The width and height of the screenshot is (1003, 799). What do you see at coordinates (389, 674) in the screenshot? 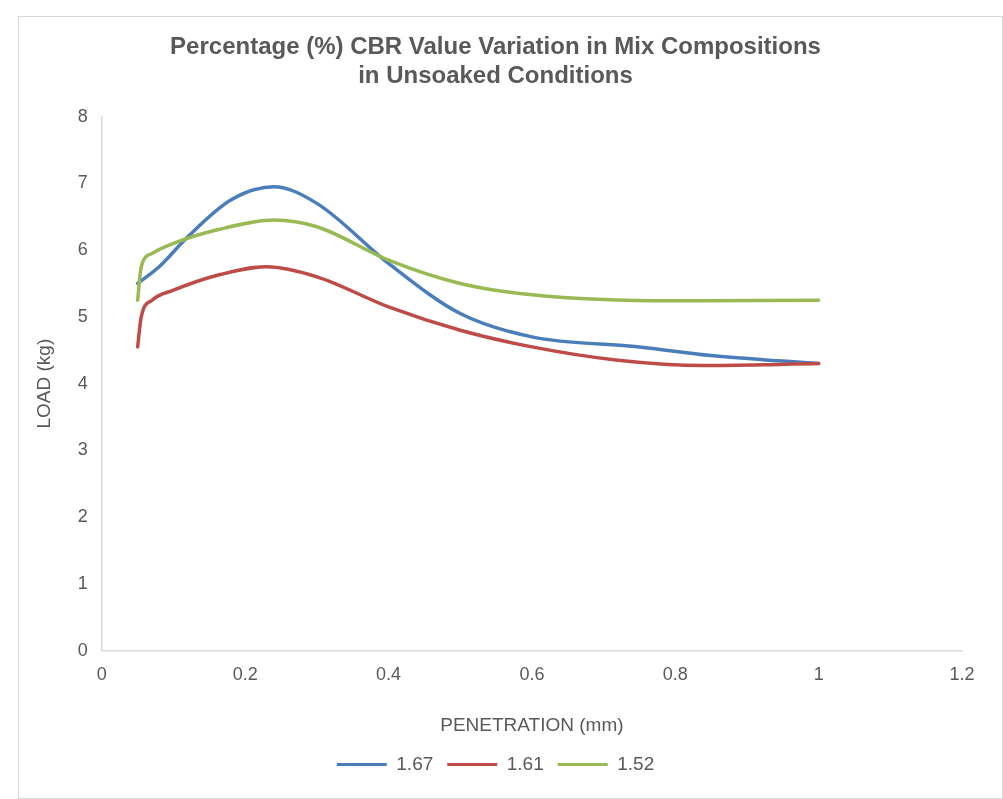
I see `x-tick-label: 0.4` at bounding box center [389, 674].